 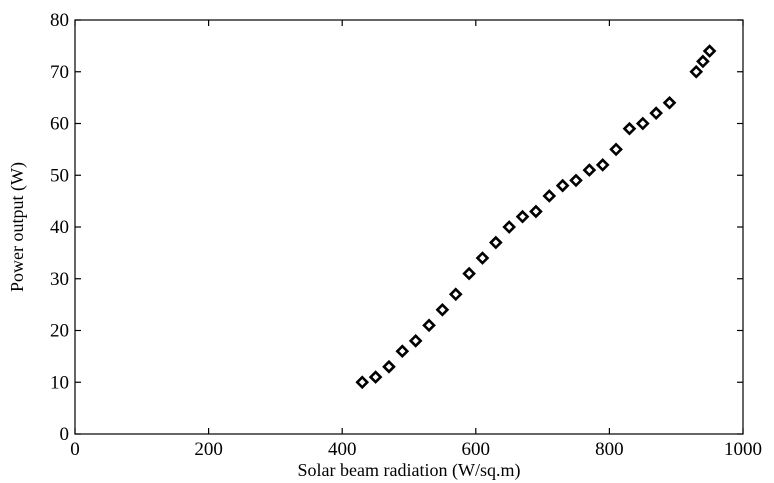 I want to click on y-tick-label: 10, so click(x=59, y=382).